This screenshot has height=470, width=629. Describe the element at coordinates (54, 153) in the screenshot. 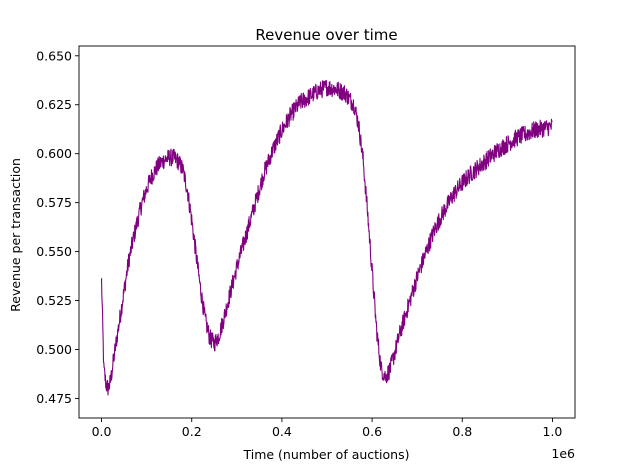

I see `y-tick-label: 0.600` at that location.